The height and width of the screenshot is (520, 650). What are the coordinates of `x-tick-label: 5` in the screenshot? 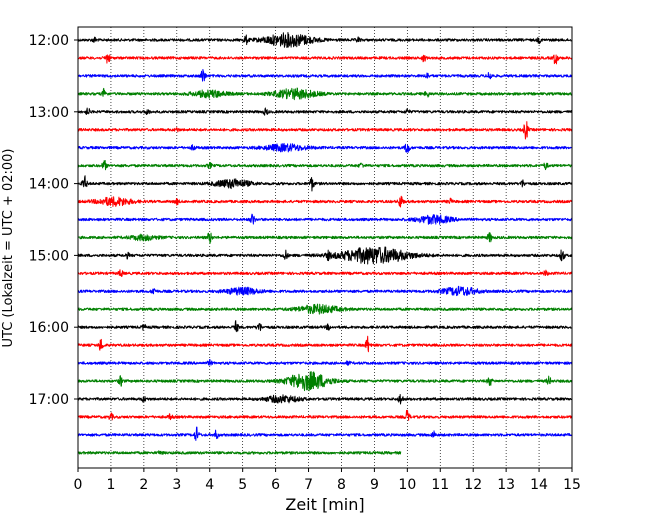 It's located at (242, 485).